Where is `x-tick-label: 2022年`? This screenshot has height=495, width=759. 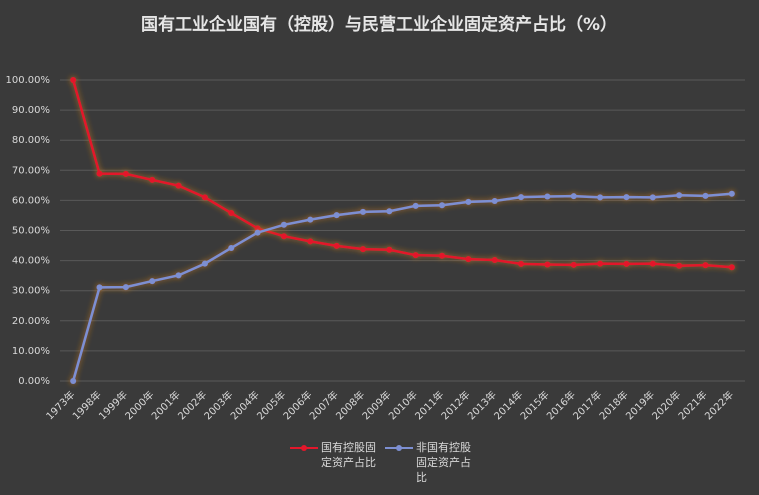 x-tick-label: 2022年 is located at coordinates (719, 405).